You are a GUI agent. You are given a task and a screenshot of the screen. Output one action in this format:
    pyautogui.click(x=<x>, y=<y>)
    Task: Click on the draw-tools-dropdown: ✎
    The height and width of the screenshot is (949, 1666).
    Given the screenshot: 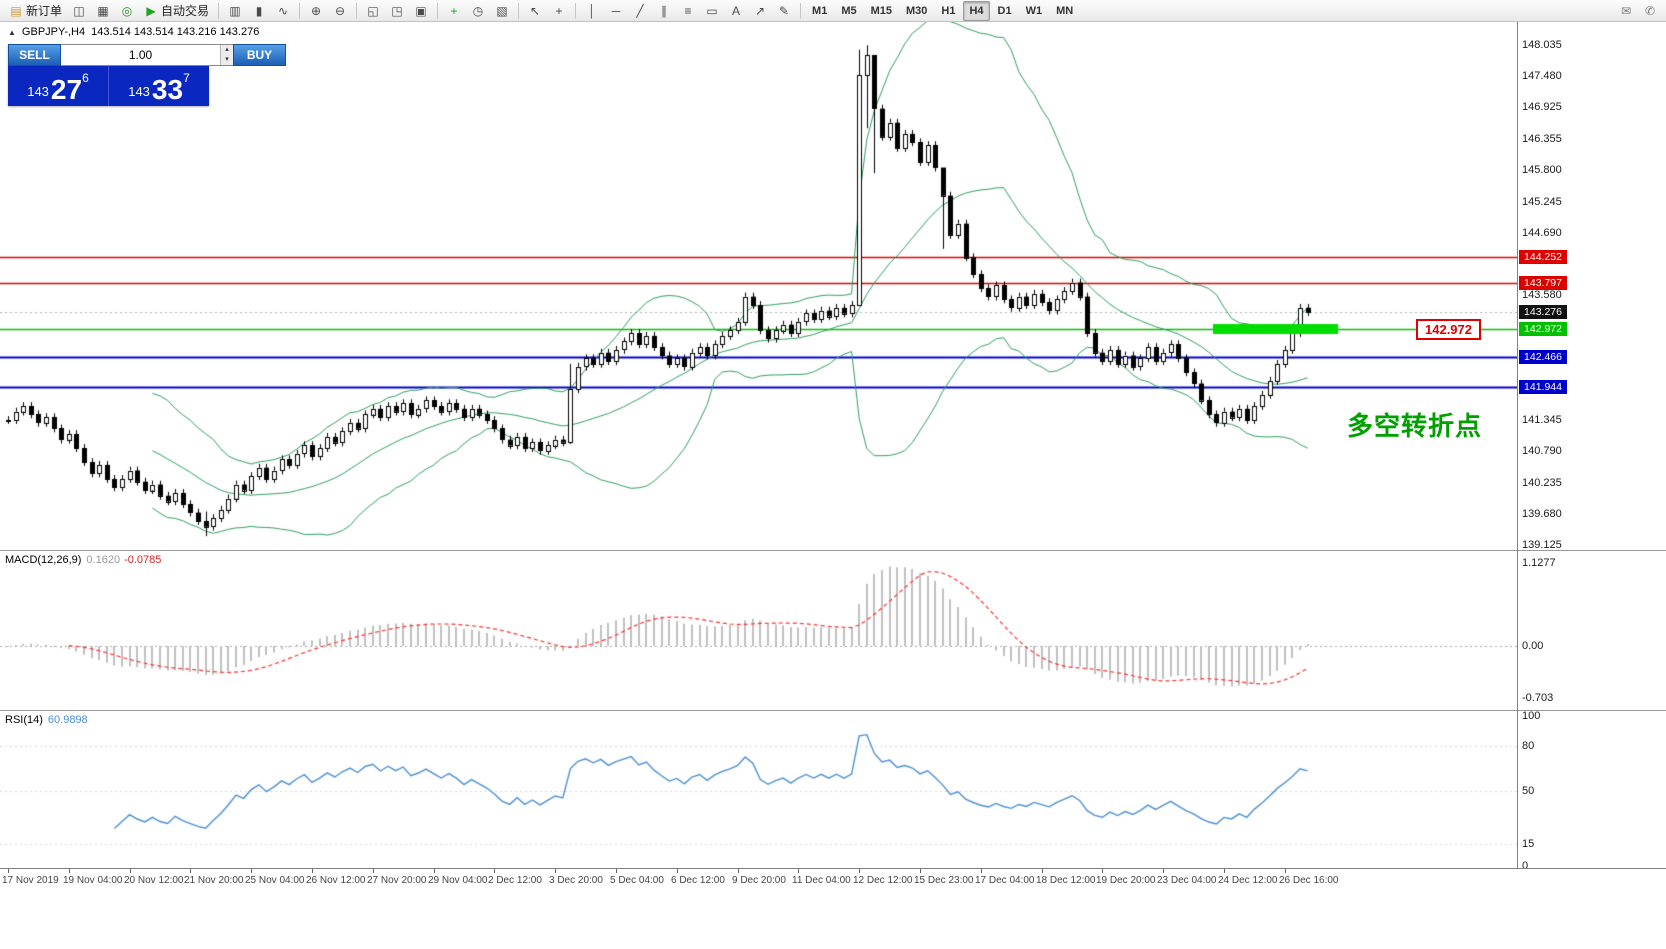 What is the action you would take?
    pyautogui.click(x=784, y=11)
    